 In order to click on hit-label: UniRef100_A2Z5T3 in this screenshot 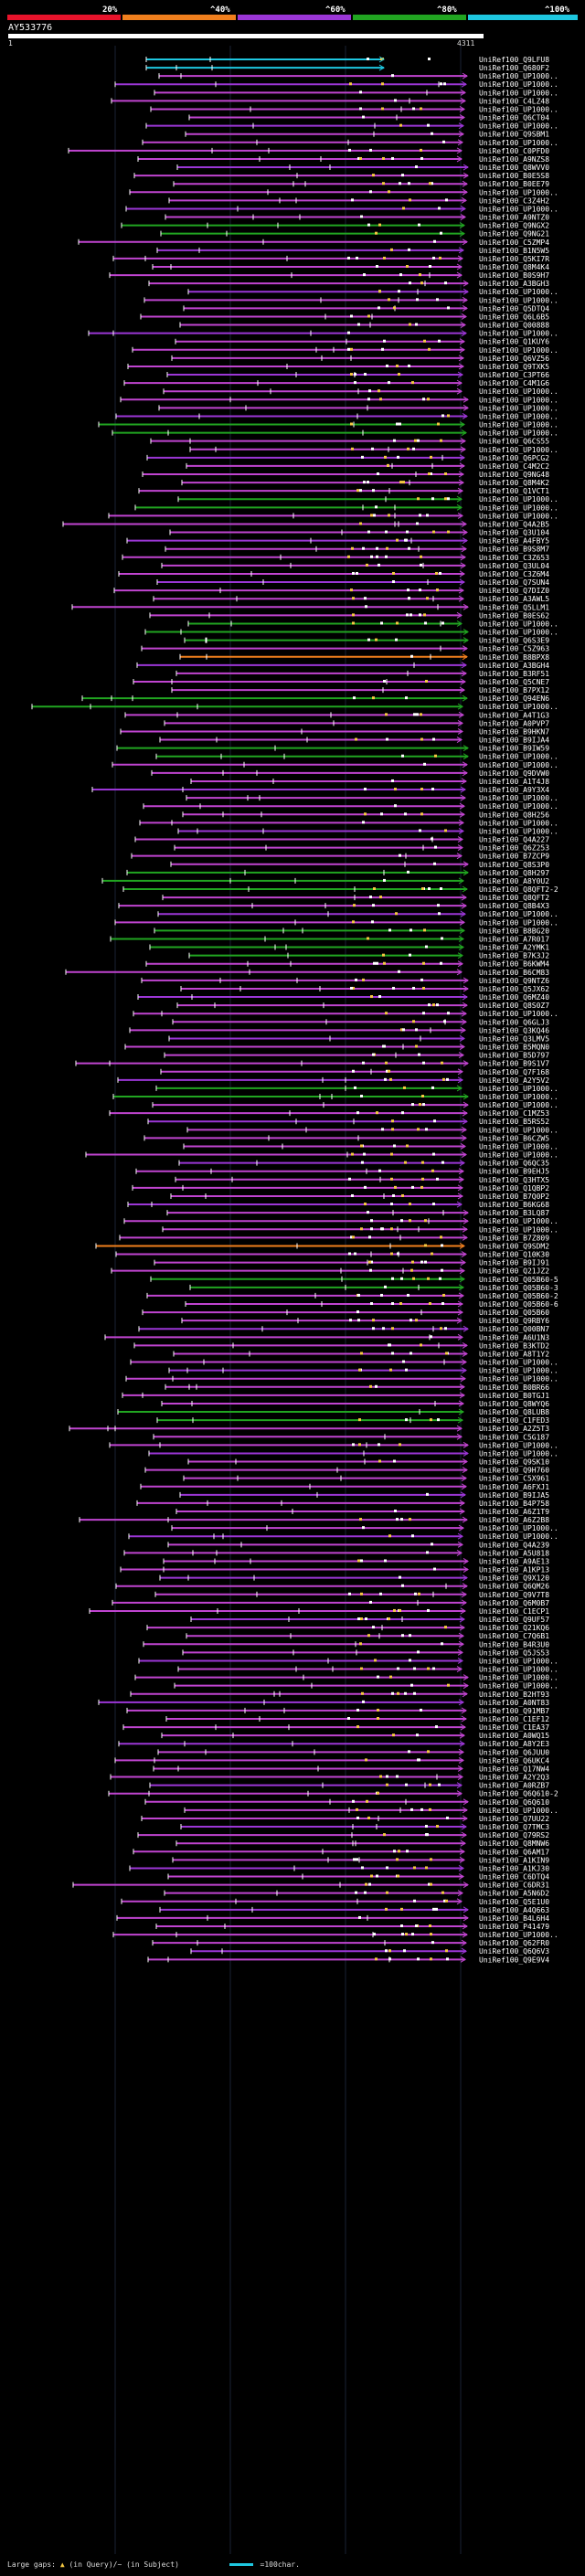, I will do `click(514, 1429)`.